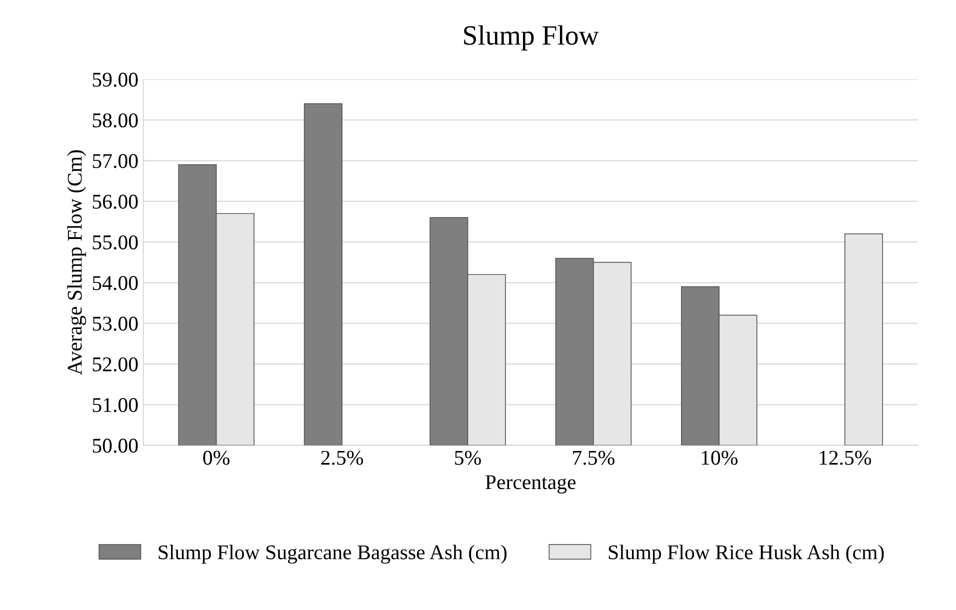 The height and width of the screenshot is (610, 956). I want to click on y-axis-title: Average Slump Flow (Cm), so click(76, 263).